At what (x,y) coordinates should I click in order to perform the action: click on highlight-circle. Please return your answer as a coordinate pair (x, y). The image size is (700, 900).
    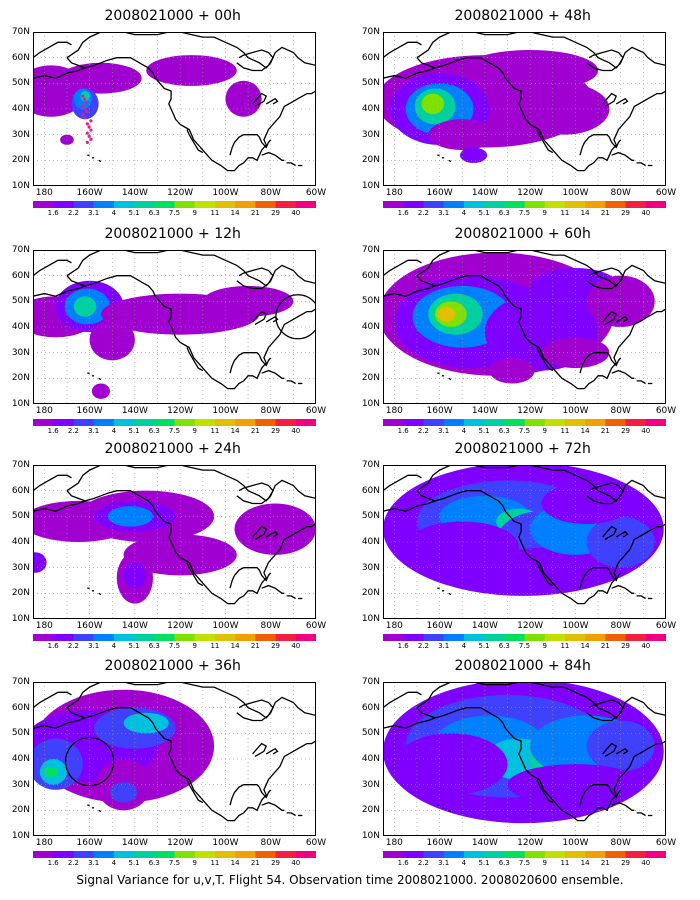
    Looking at the image, I should click on (295, 317).